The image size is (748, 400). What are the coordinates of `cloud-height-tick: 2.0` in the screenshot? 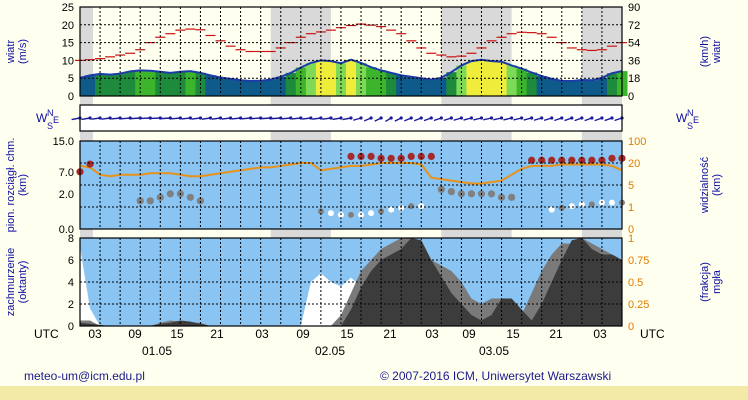 It's located at (66, 195).